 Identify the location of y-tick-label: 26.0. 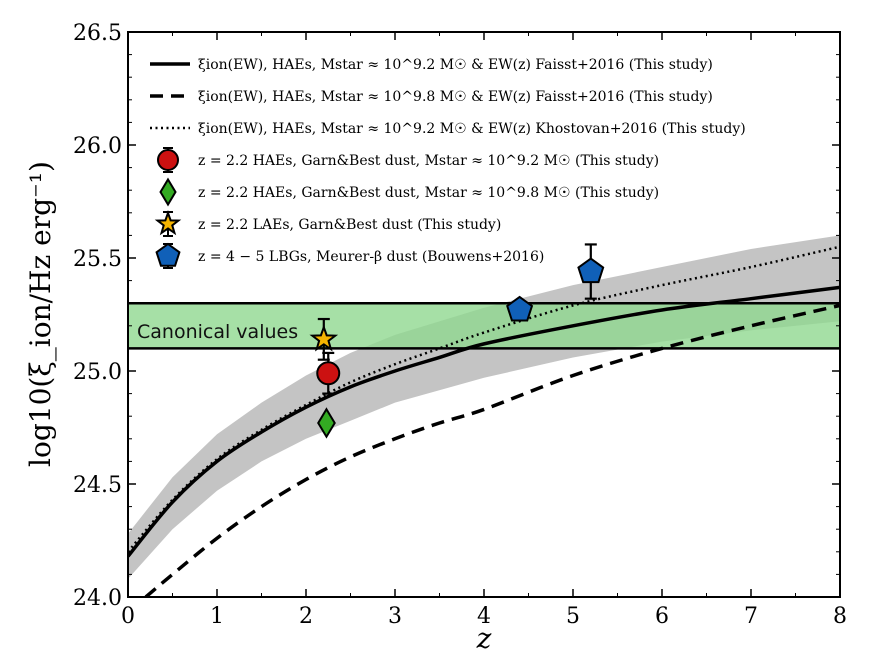
(97, 146).